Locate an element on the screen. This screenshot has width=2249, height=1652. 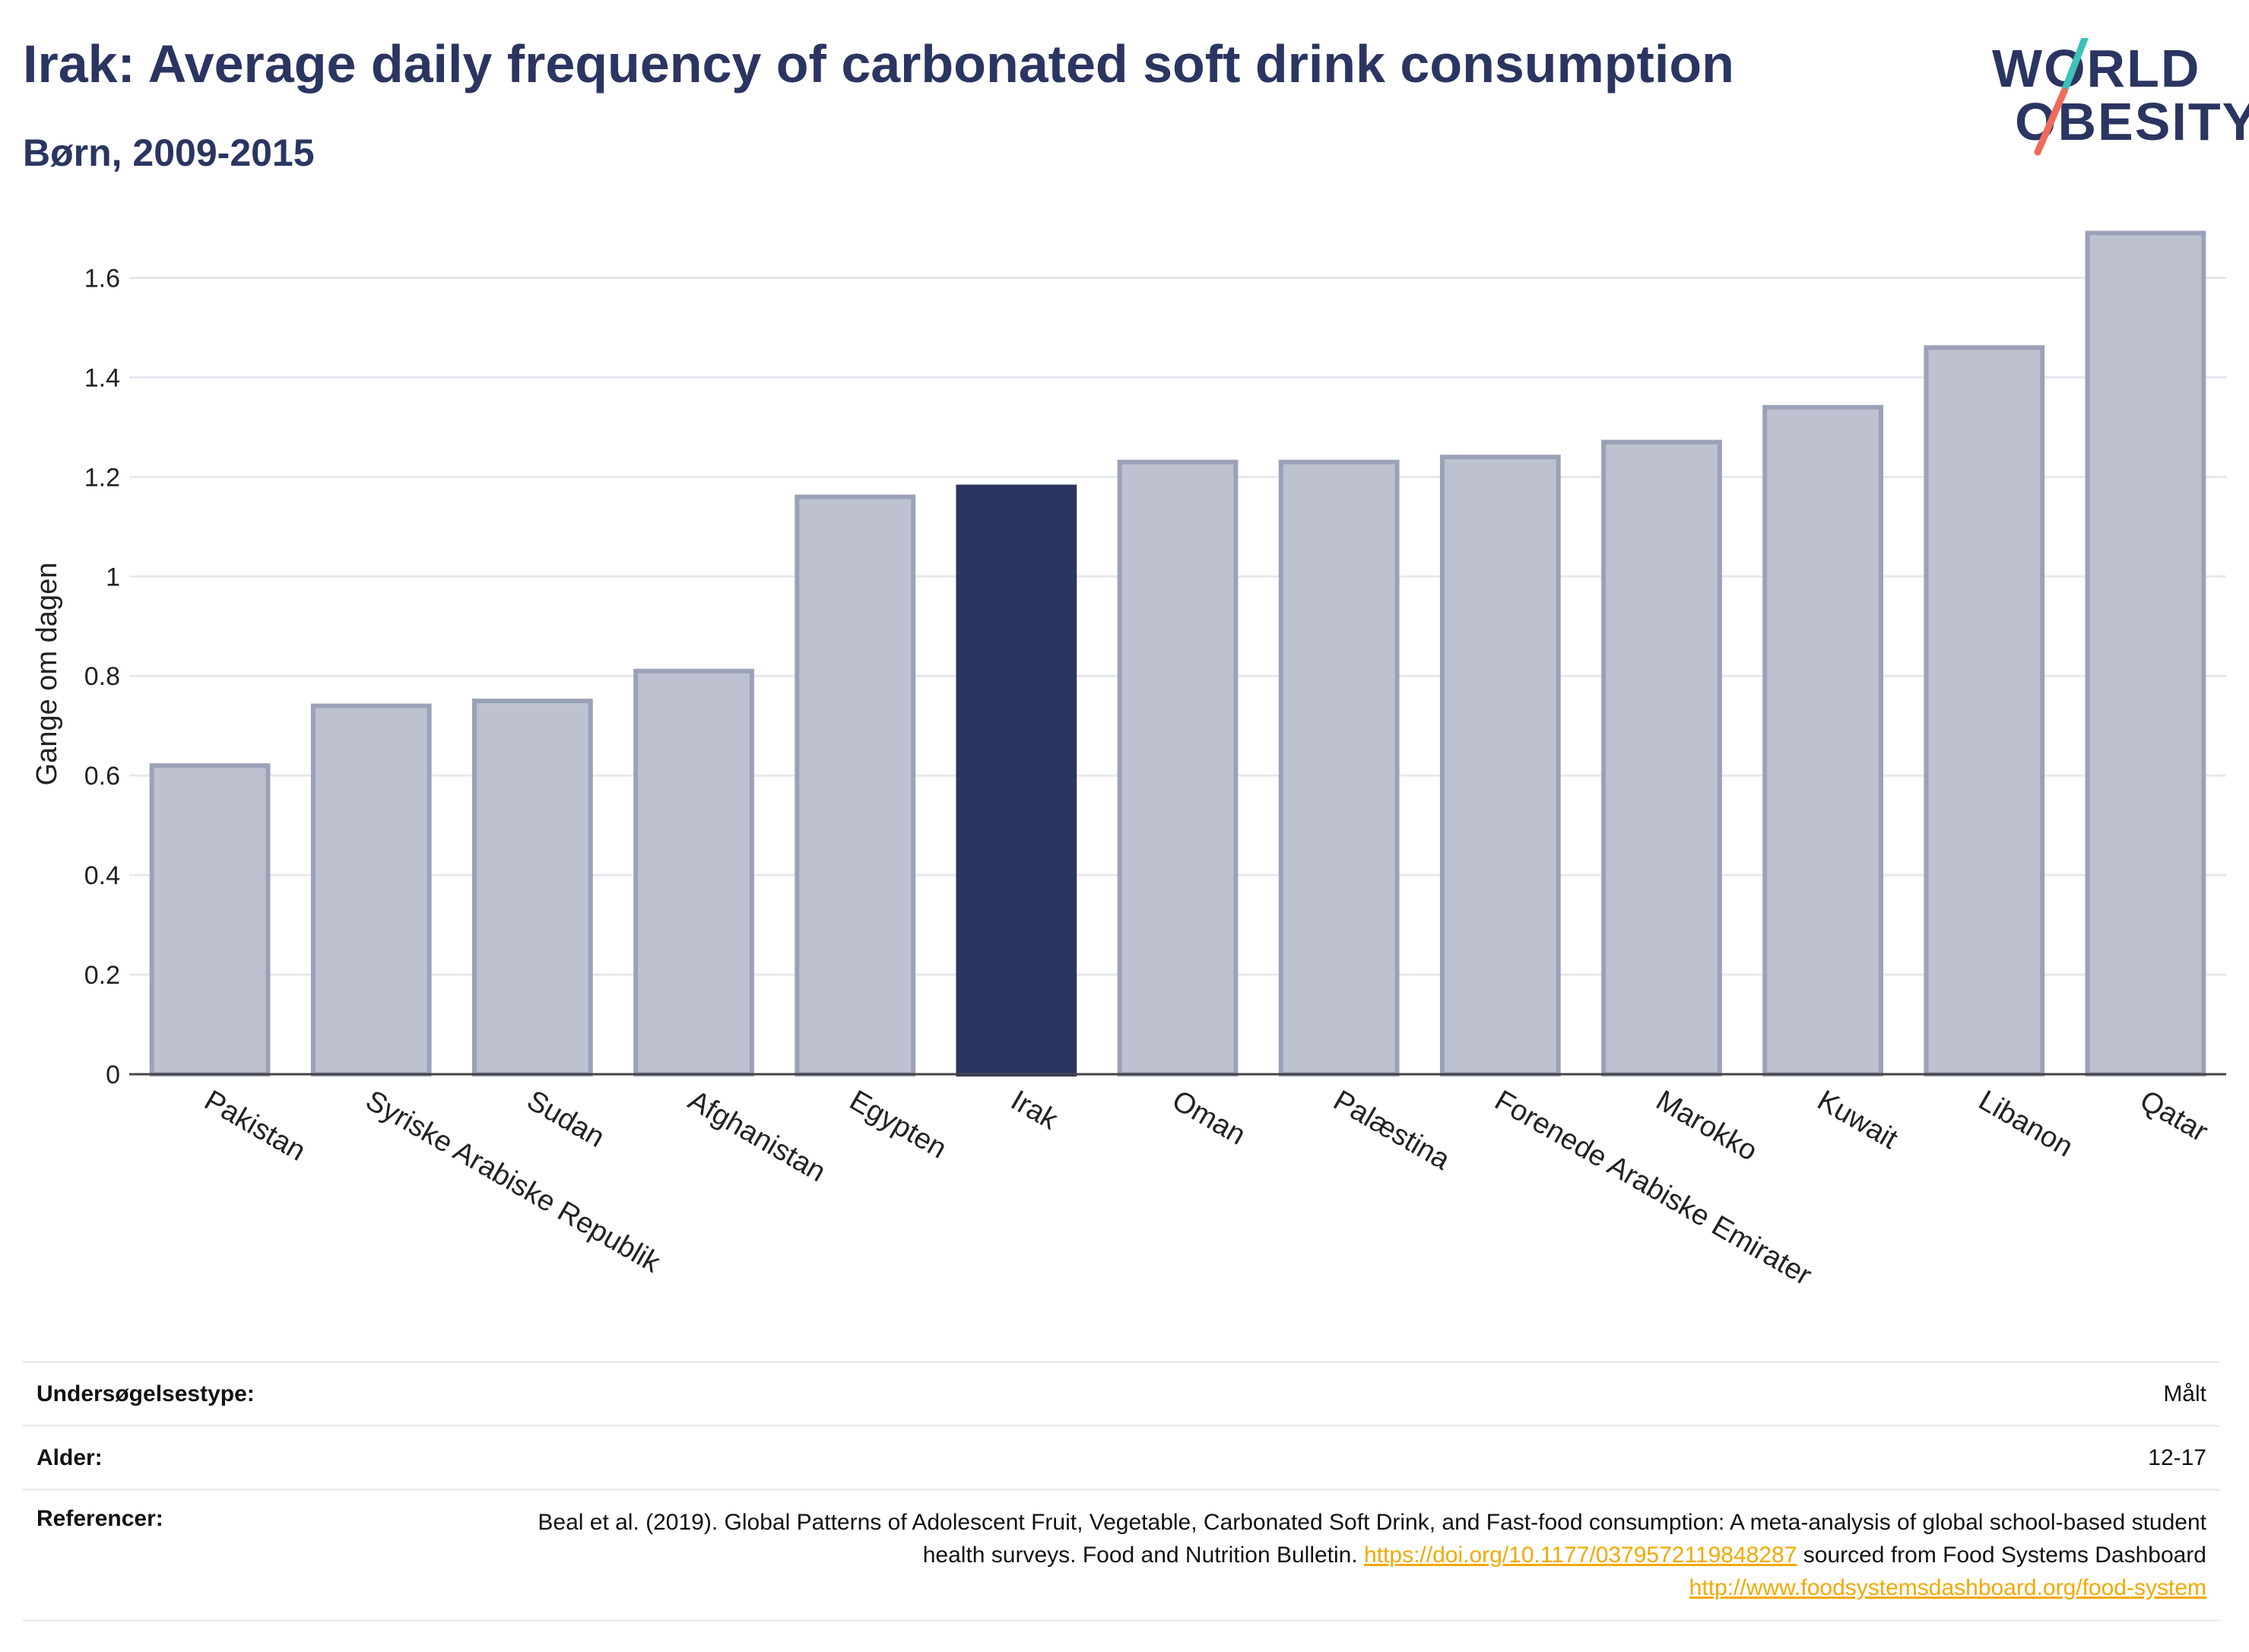
references-label: Referencer: is located at coordinates (99, 1518).